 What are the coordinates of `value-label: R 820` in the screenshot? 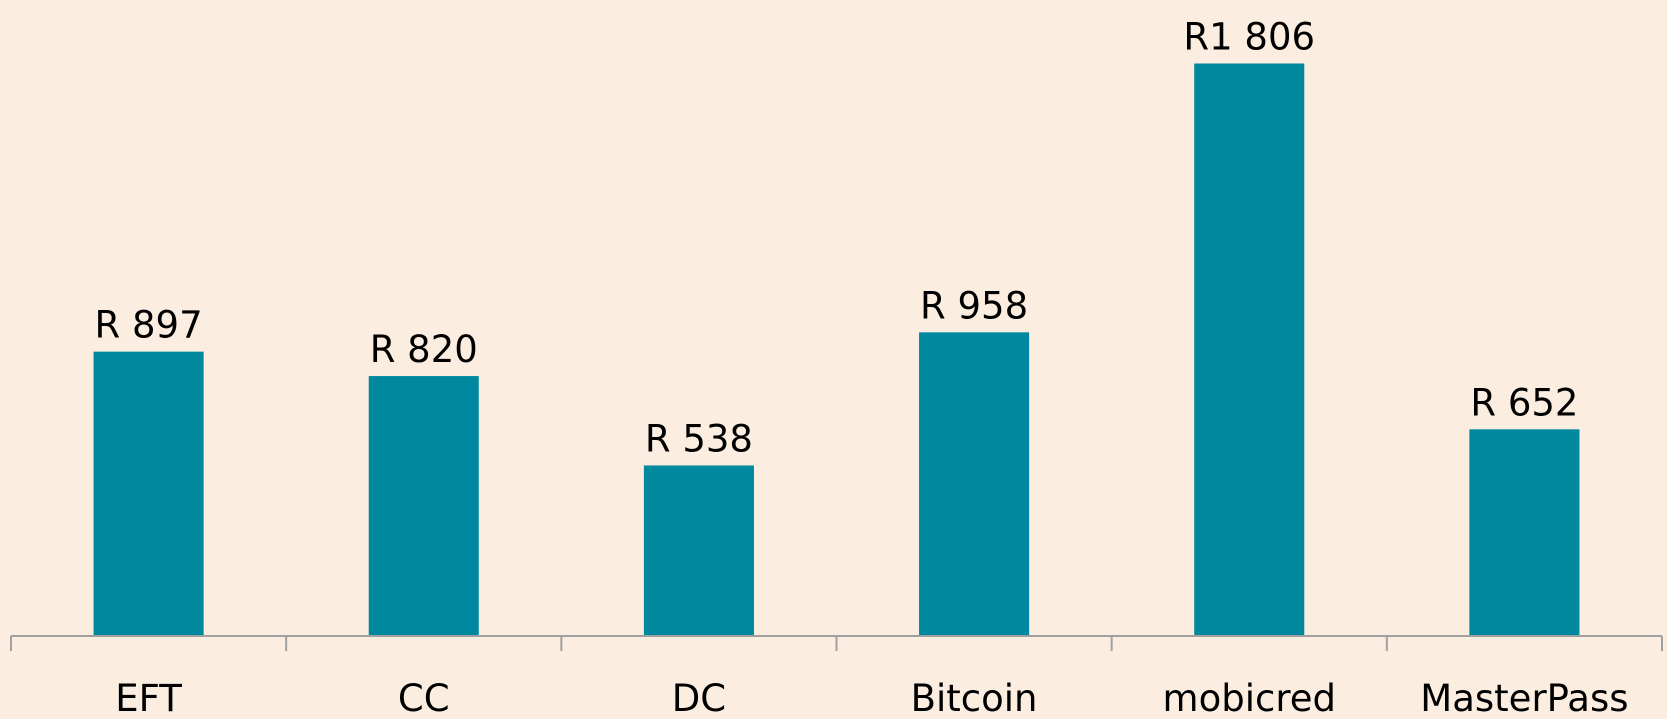 It's located at (424, 349).